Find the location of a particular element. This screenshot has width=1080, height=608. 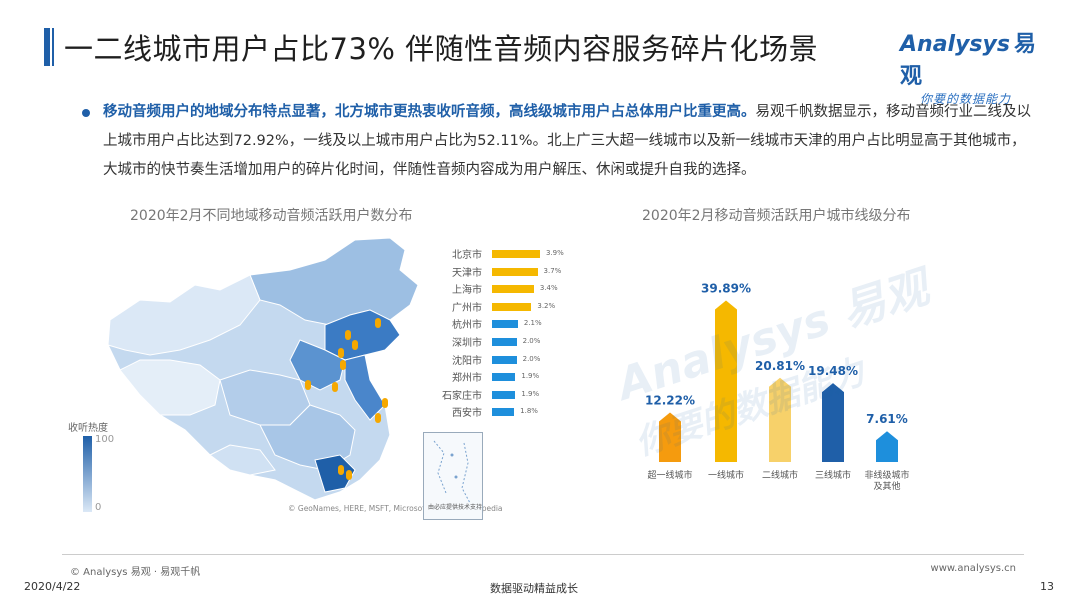

legend-max: 100 is located at coordinates (105, 439).